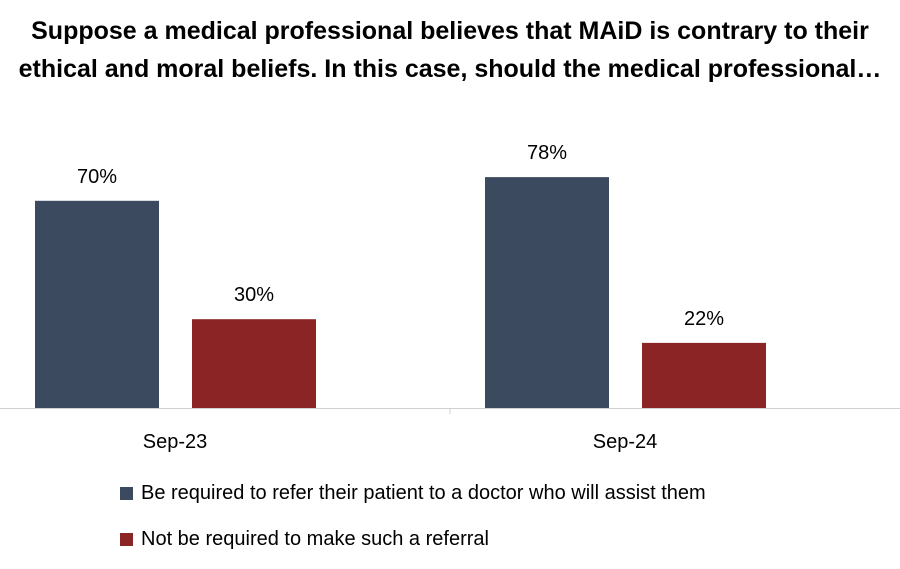 This screenshot has width=900, height=569. Describe the element at coordinates (126, 539) in the screenshot. I see `legend-swatch-not-required` at that location.